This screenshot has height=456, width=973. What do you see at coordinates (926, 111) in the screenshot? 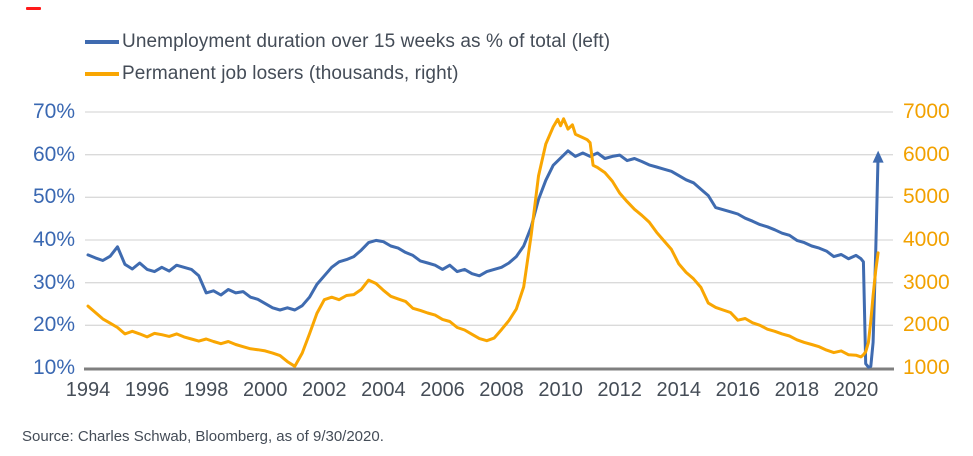
I see `y-axis-right-tick-label: 7000` at bounding box center [926, 111].